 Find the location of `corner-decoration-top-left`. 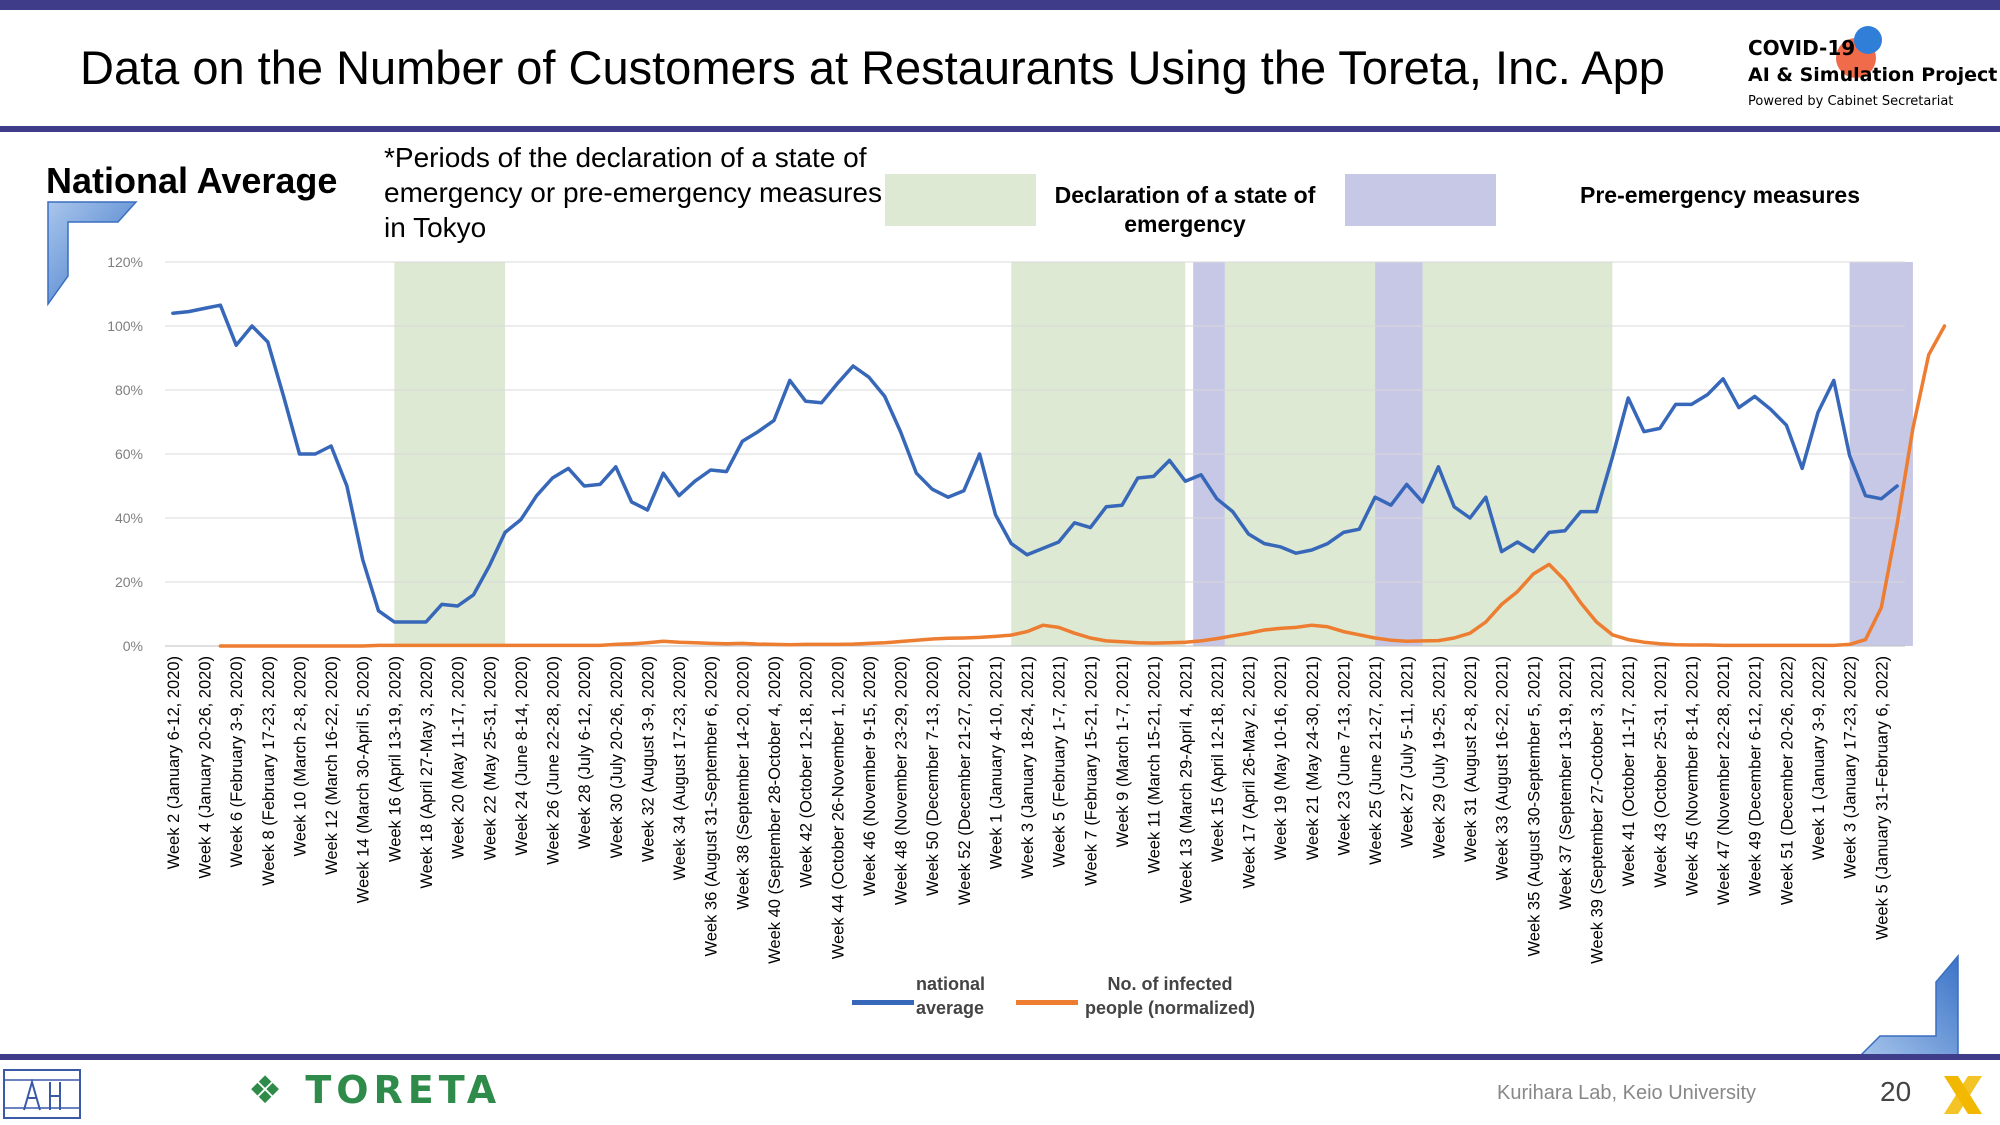

corner-decoration-top-left is located at coordinates (92, 254).